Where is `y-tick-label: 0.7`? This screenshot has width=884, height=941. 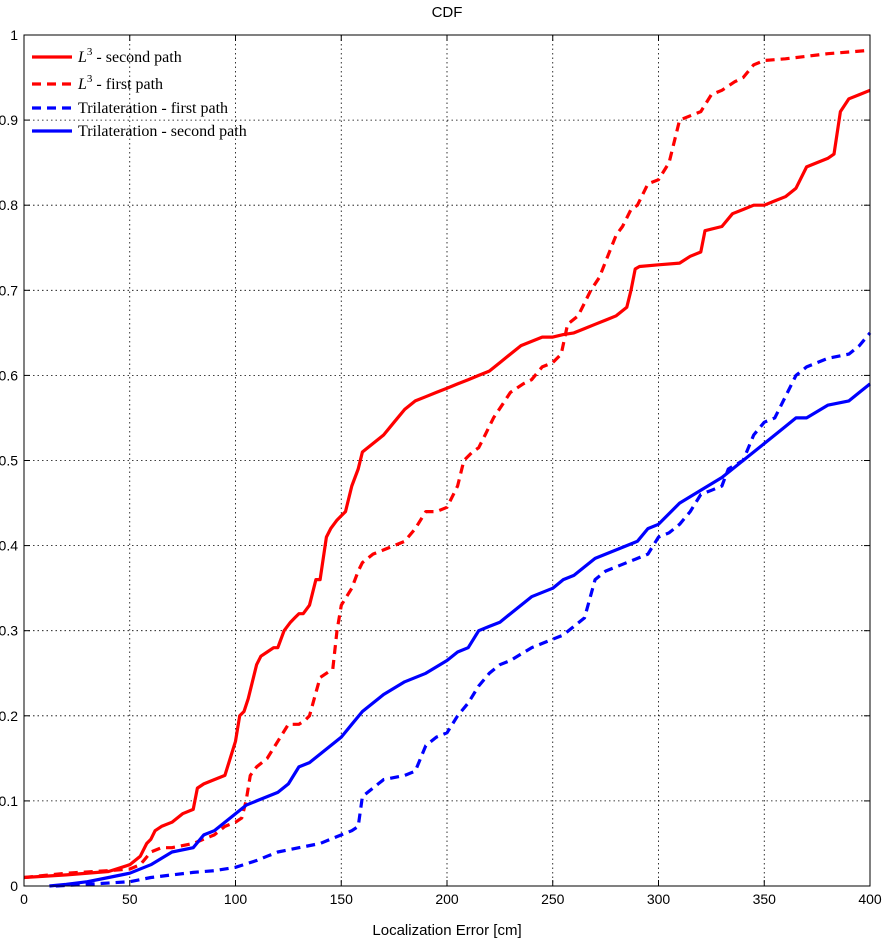 y-tick-label: 0.7 is located at coordinates (9, 290).